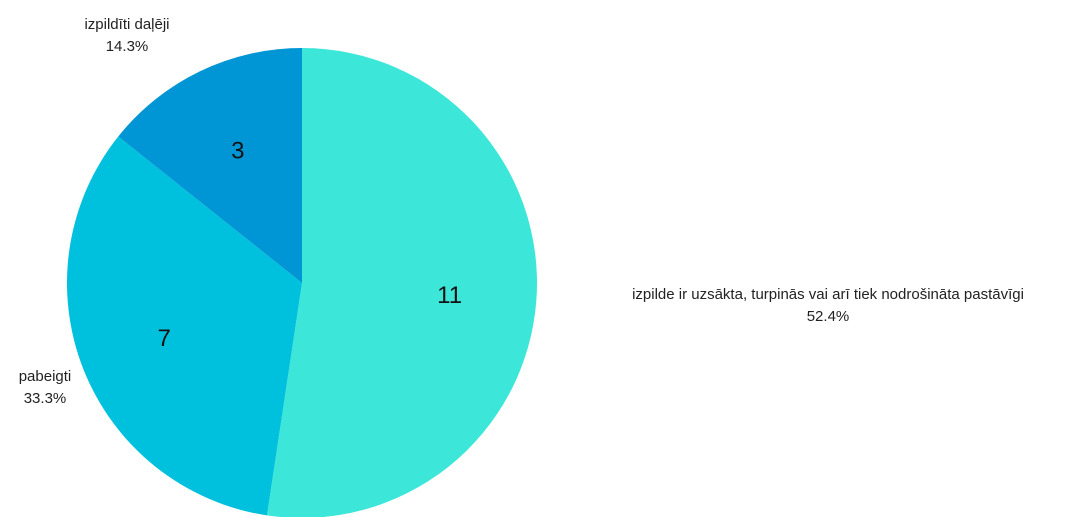 This screenshot has height=517, width=1079. Describe the element at coordinates (210, 165) in the screenshot. I see `pie-slice` at that location.